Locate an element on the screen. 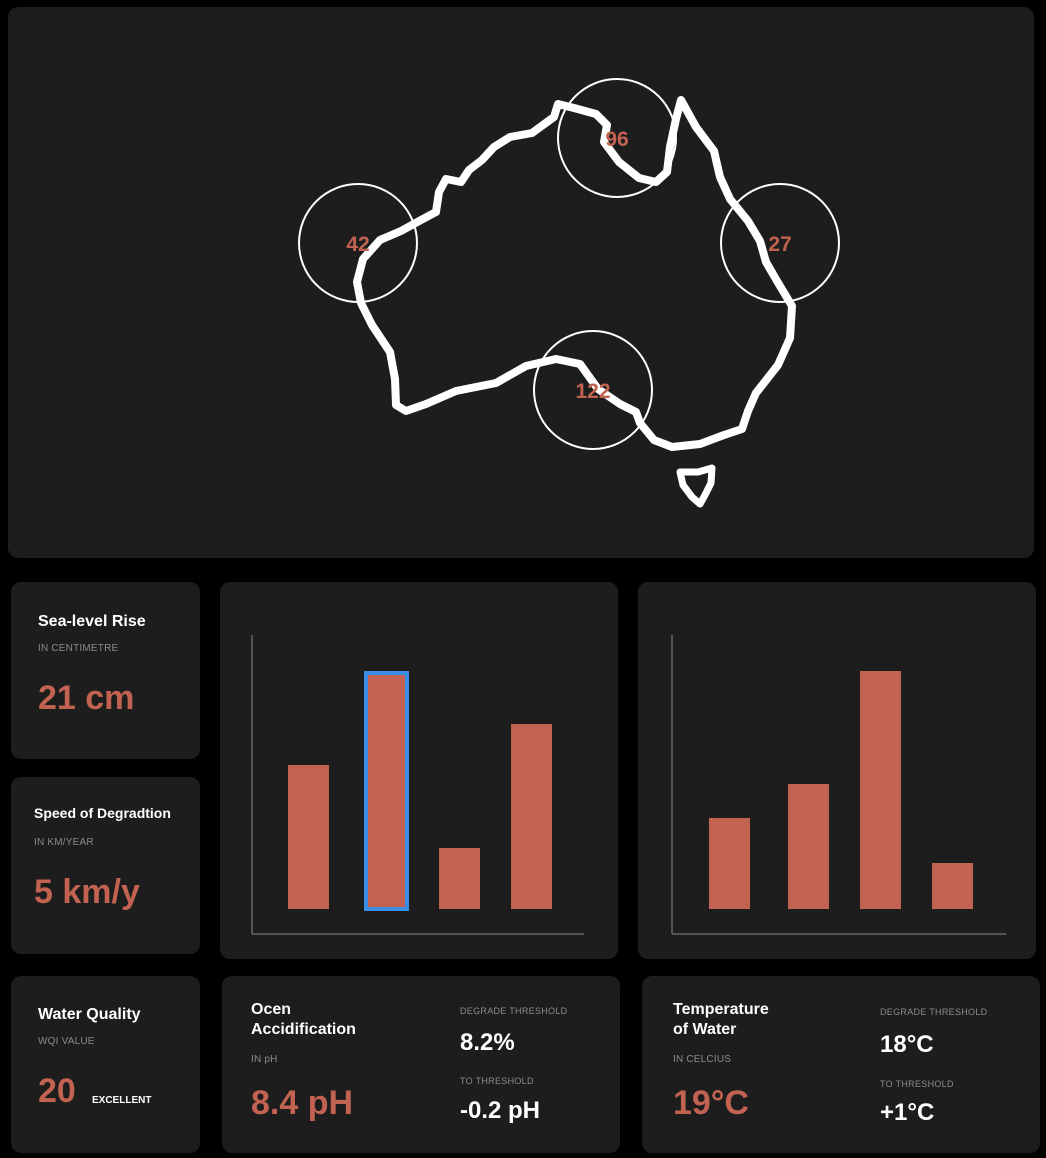  water-quality-unit: WQI VALUE is located at coordinates (66, 1041).